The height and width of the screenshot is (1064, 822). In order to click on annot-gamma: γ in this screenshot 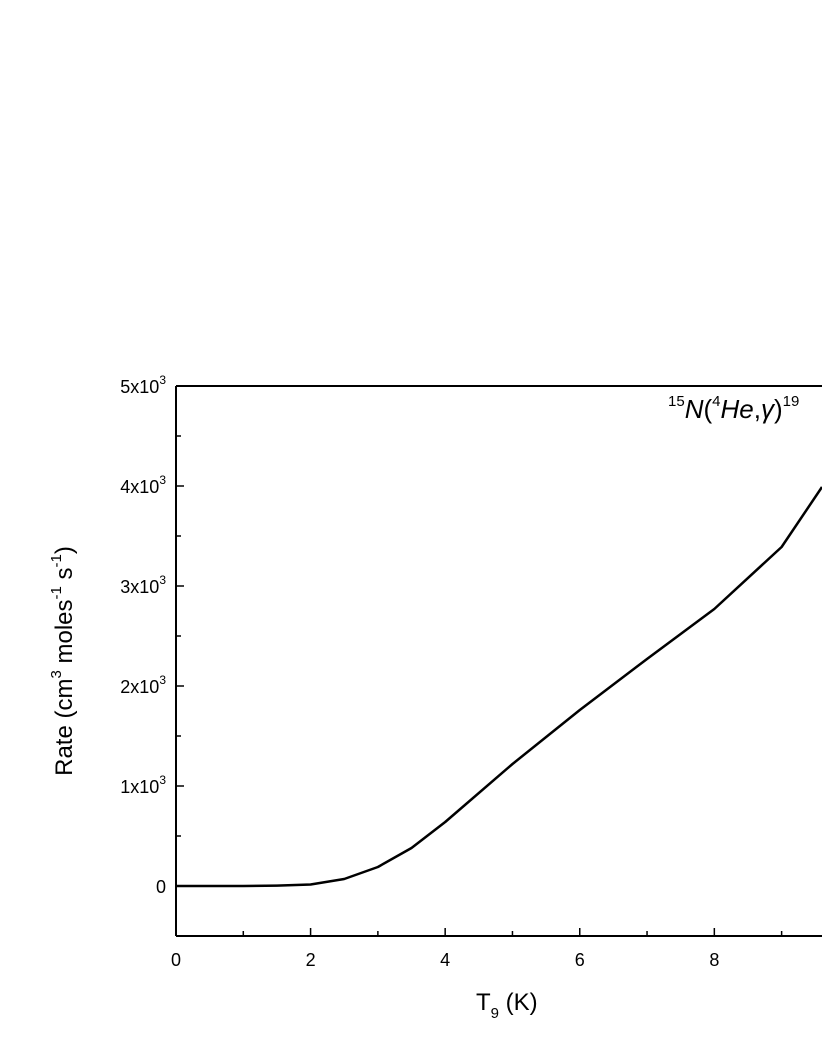, I will do `click(768, 409)`.